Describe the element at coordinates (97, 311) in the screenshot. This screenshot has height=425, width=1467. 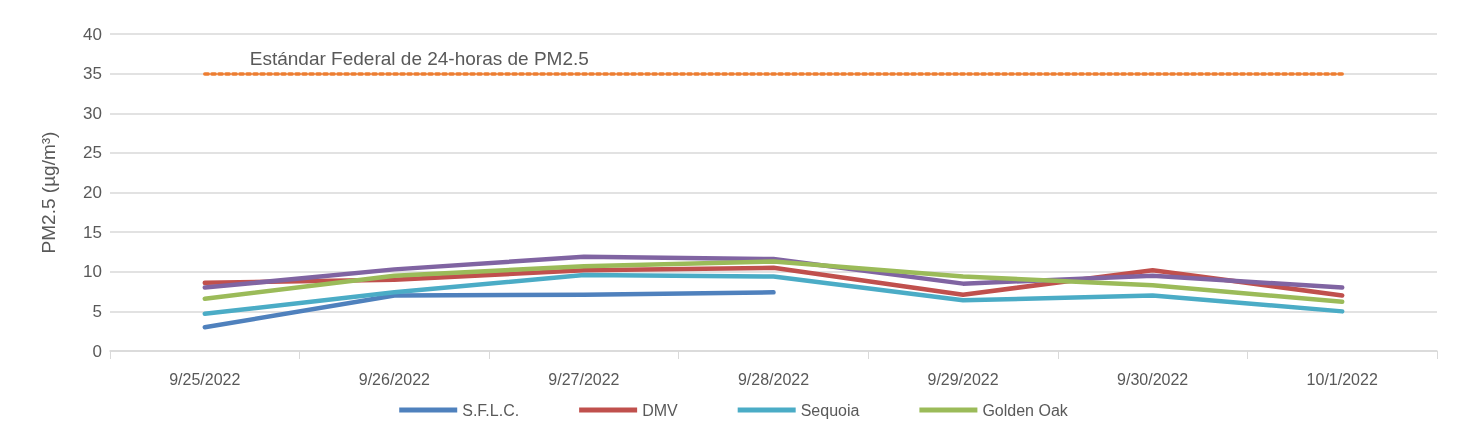
I see `y-tick-label: 5` at that location.